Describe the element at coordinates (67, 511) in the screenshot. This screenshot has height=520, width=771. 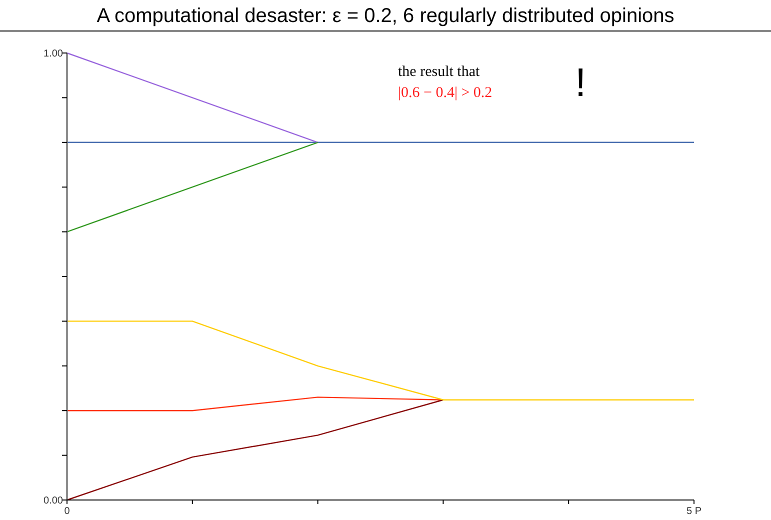
I see `x-tick-label: 0` at that location.